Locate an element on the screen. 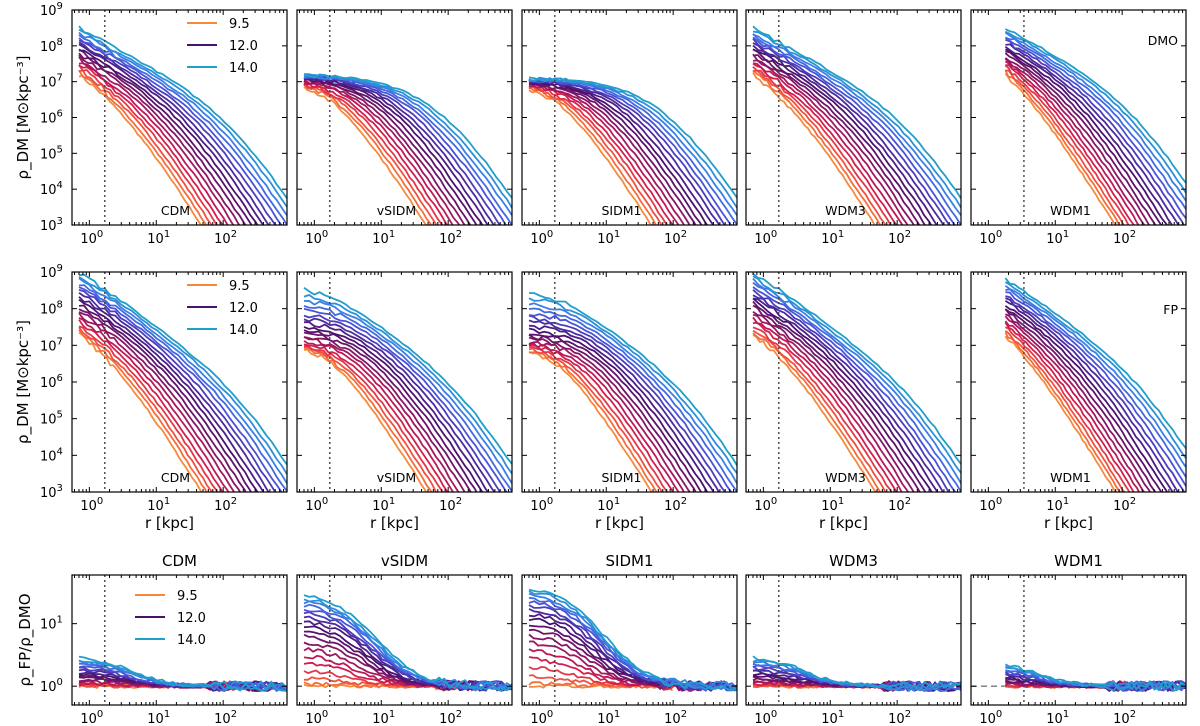  panel-fp-vsidm: 100 101 102 vSIDM r [kpc] is located at coordinates (404, 401).